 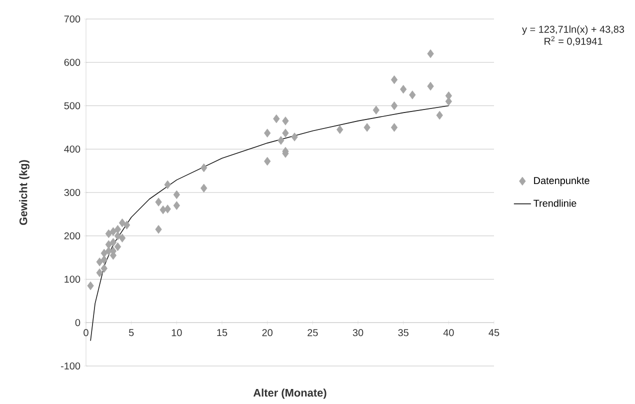 What do you see at coordinates (72, 106) in the screenshot?
I see `y-tick-label: 500` at bounding box center [72, 106].